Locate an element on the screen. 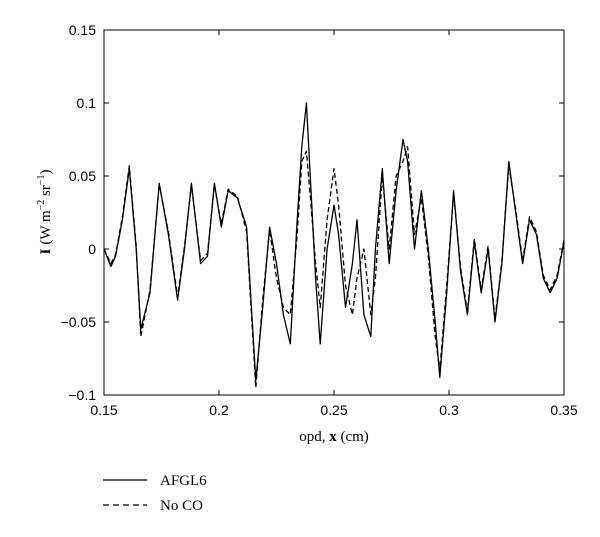 This screenshot has width=600, height=537. legend: AFGL6 No CO is located at coordinates (155, 493).